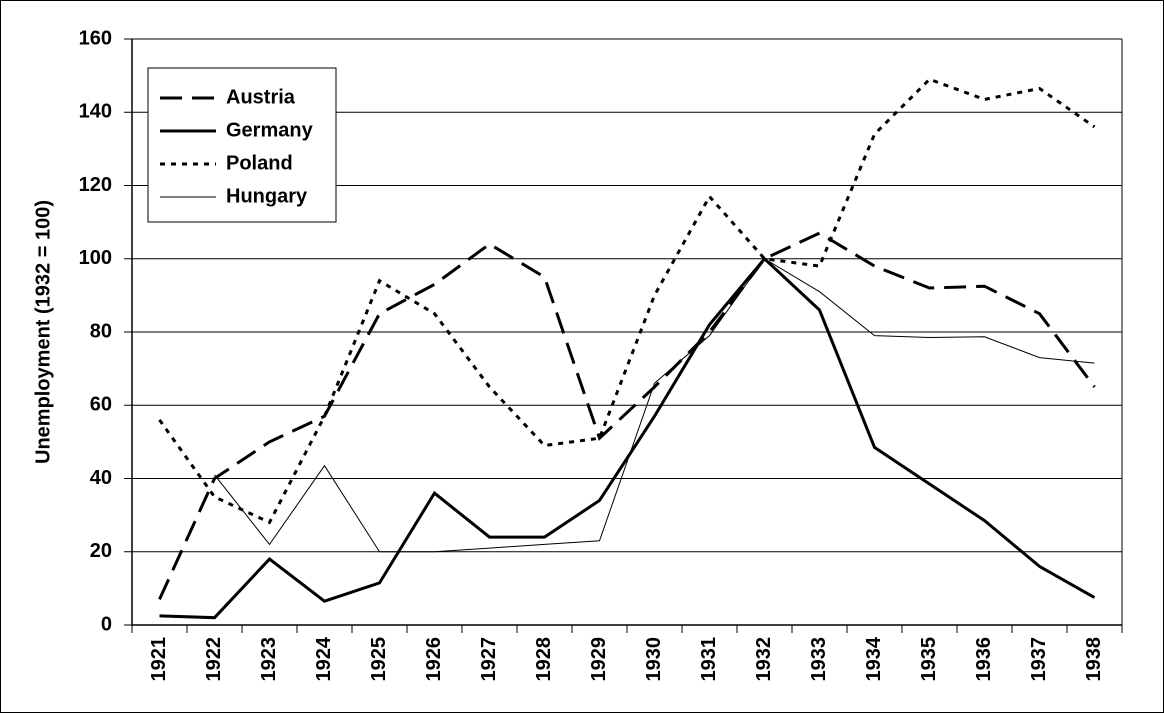 This screenshot has height=713, width=1164. I want to click on y-tick-label: 40, so click(101, 478).